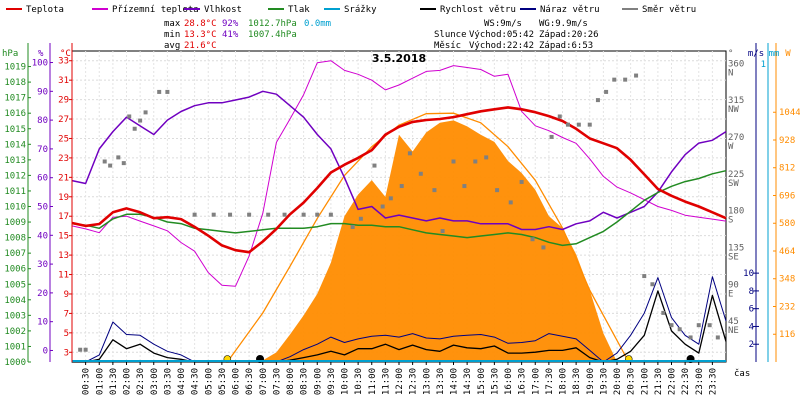 This screenshot has width=800, height=404. I want to click on c-tick-label: 7, so click(66, 314).